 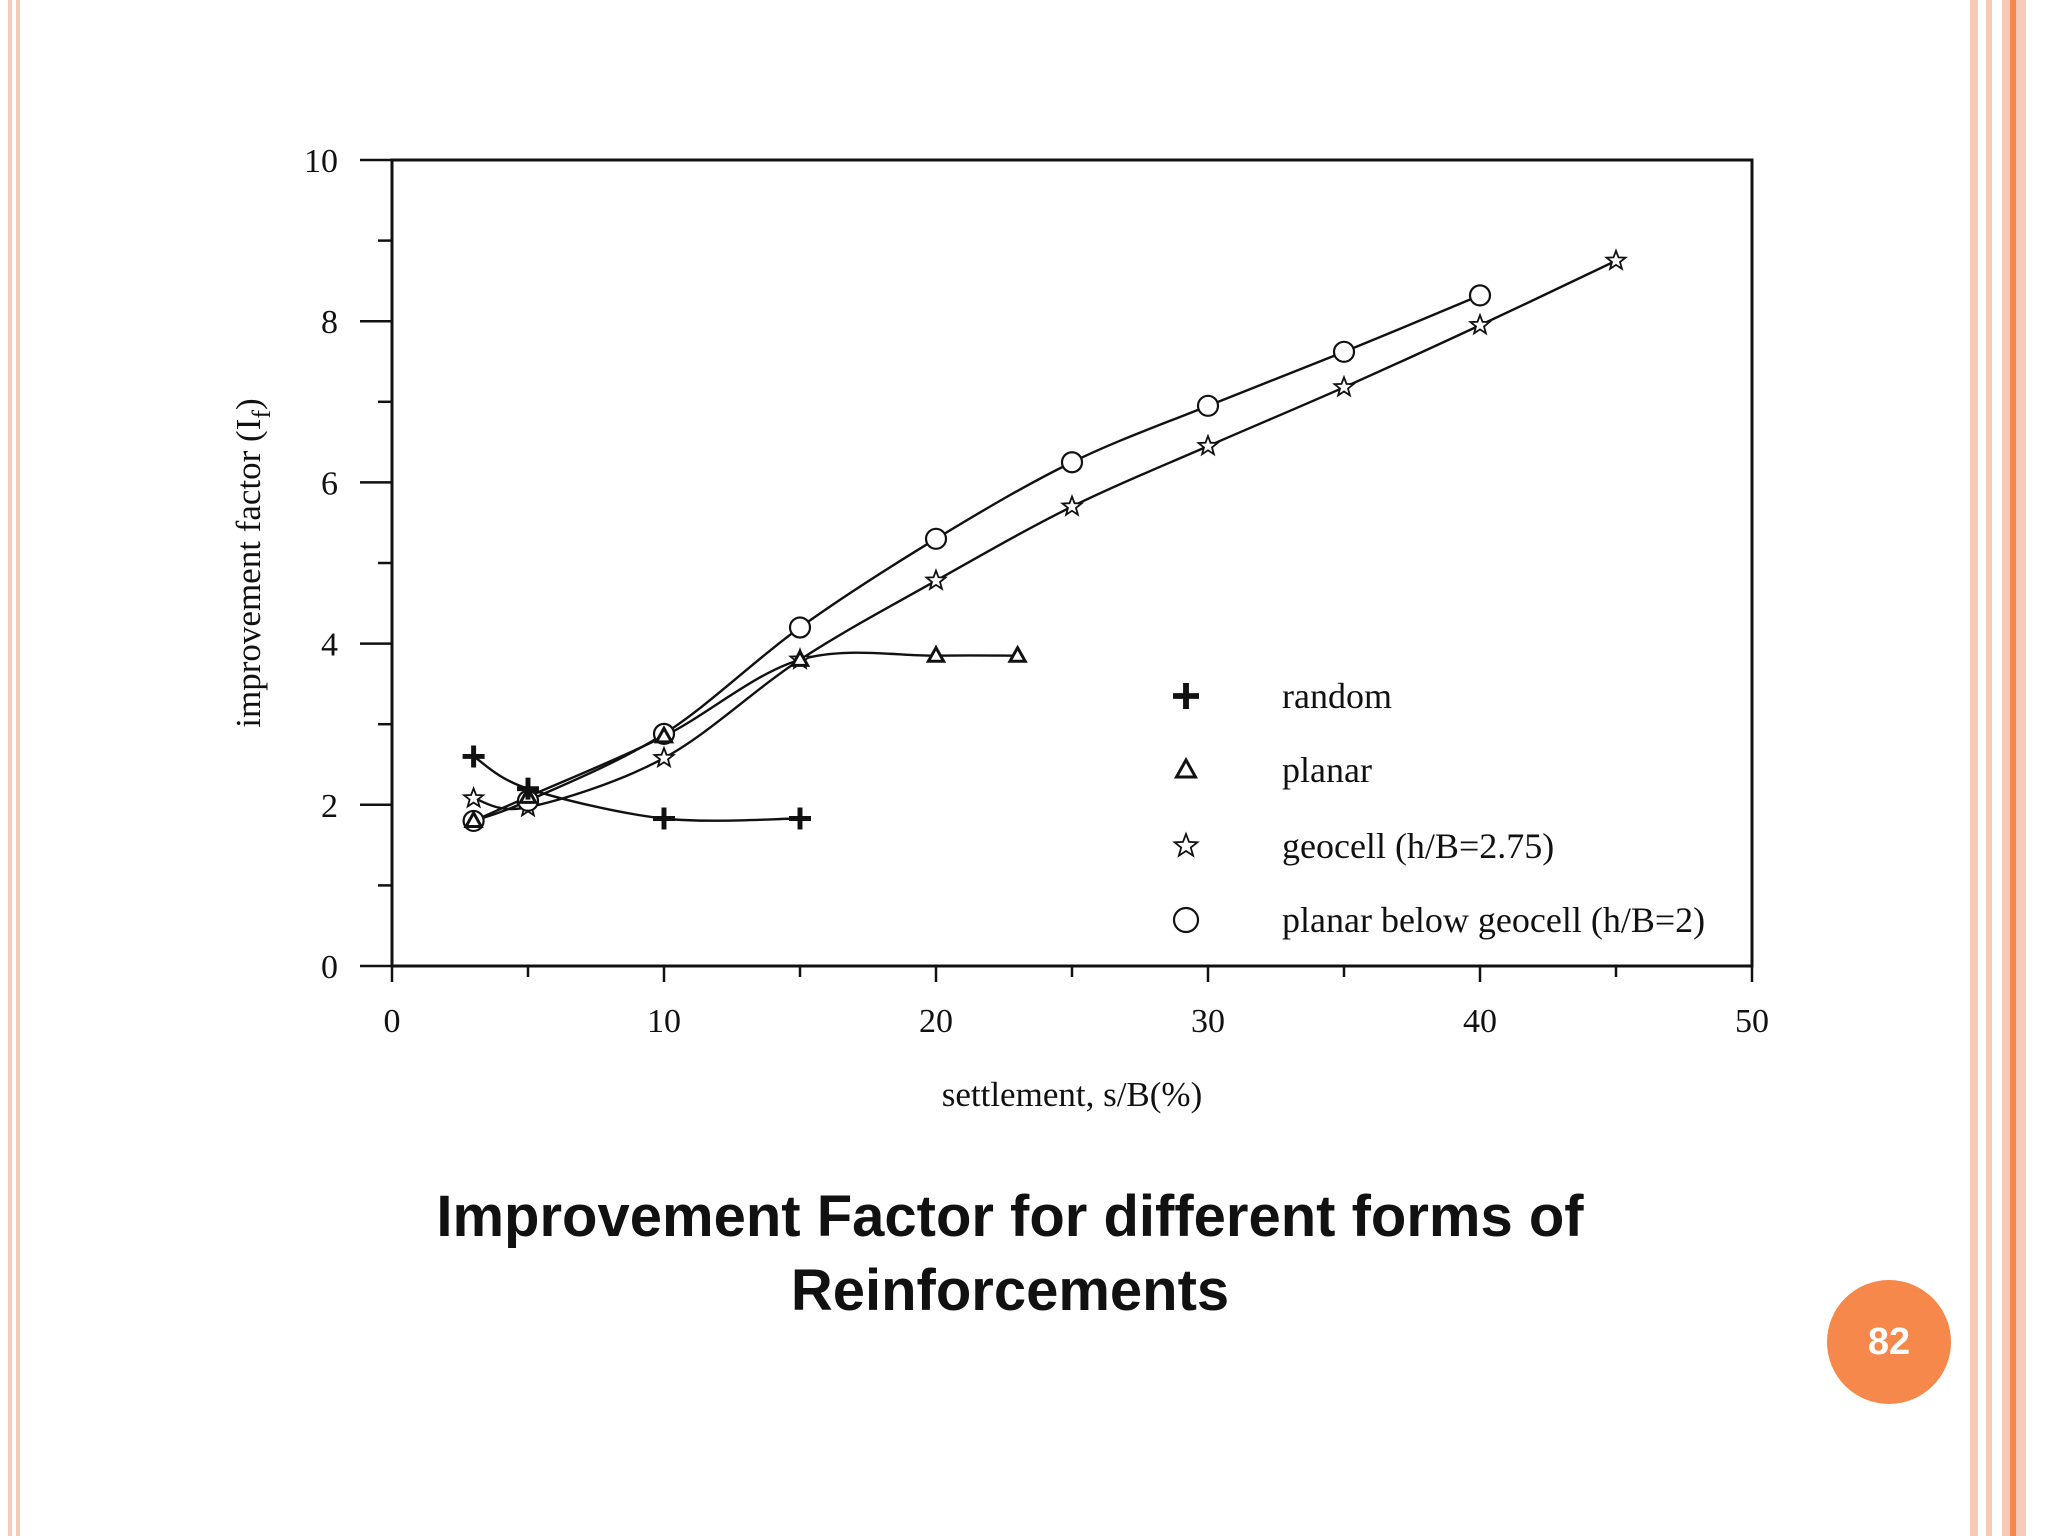 What do you see at coordinates (1889, 1342) in the screenshot?
I see `page-number-badge: 82` at bounding box center [1889, 1342].